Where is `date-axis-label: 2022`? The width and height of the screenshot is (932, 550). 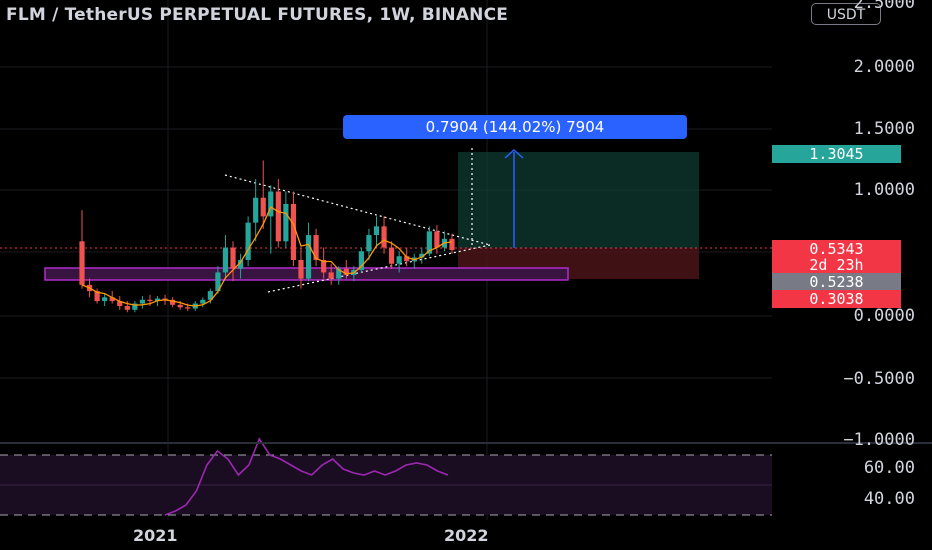 date-axis-label: 2022 is located at coordinates (466, 535).